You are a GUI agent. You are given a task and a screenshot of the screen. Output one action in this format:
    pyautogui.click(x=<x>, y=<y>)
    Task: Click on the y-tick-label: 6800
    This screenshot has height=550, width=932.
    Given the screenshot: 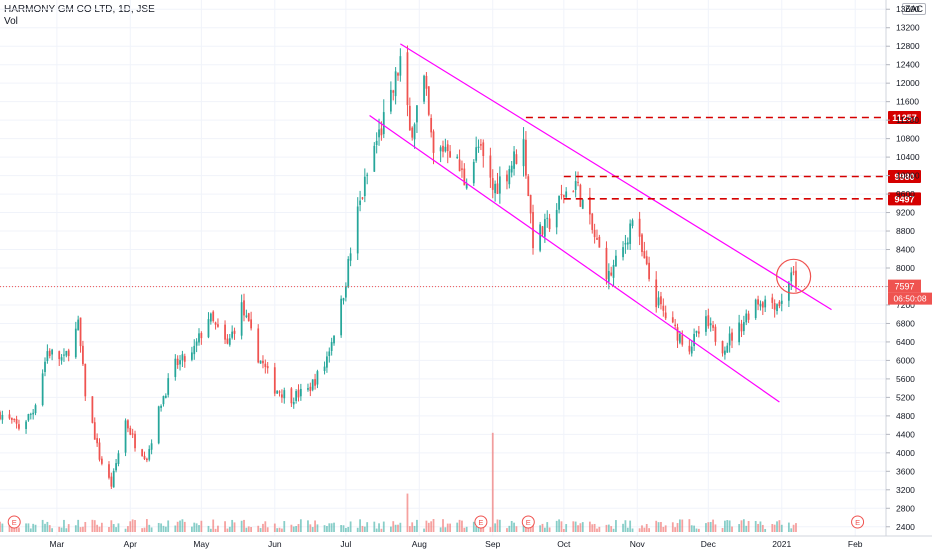 What is the action you would take?
    pyautogui.click(x=905, y=323)
    